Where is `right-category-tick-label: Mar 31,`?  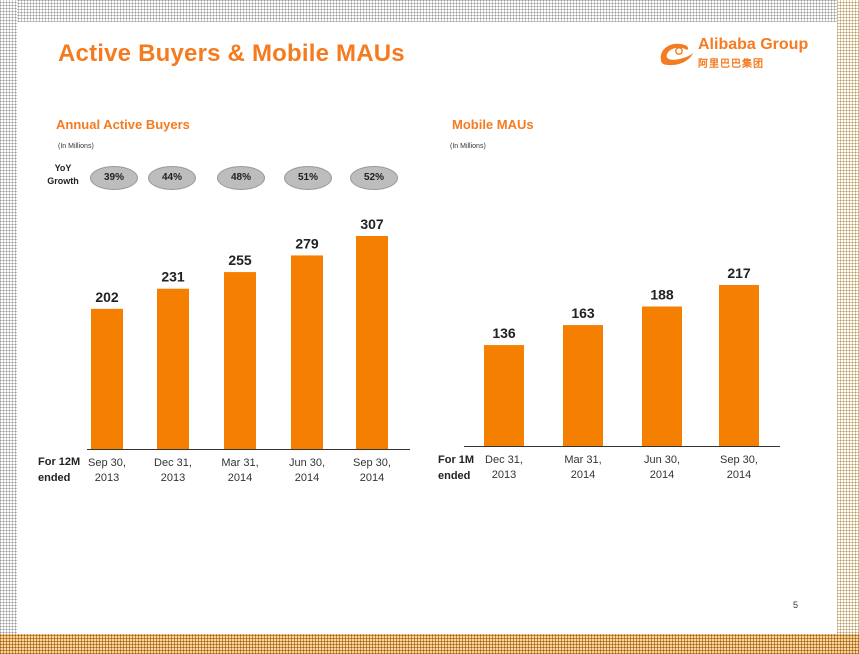 right-category-tick-label: Mar 31, is located at coordinates (582, 460).